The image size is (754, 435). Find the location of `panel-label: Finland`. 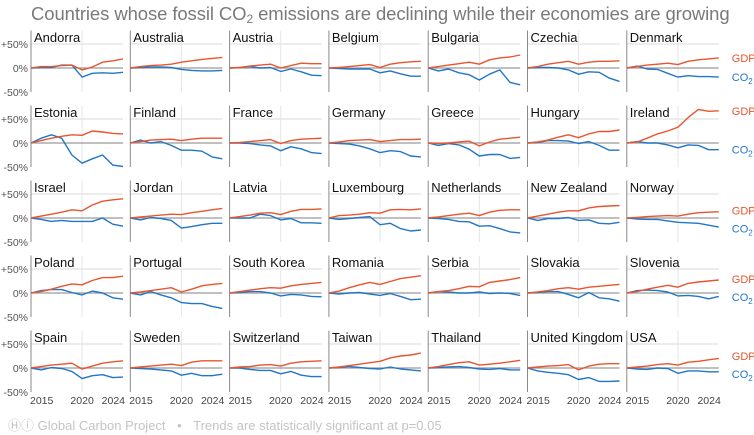

panel-label: Finland is located at coordinates (154, 112).